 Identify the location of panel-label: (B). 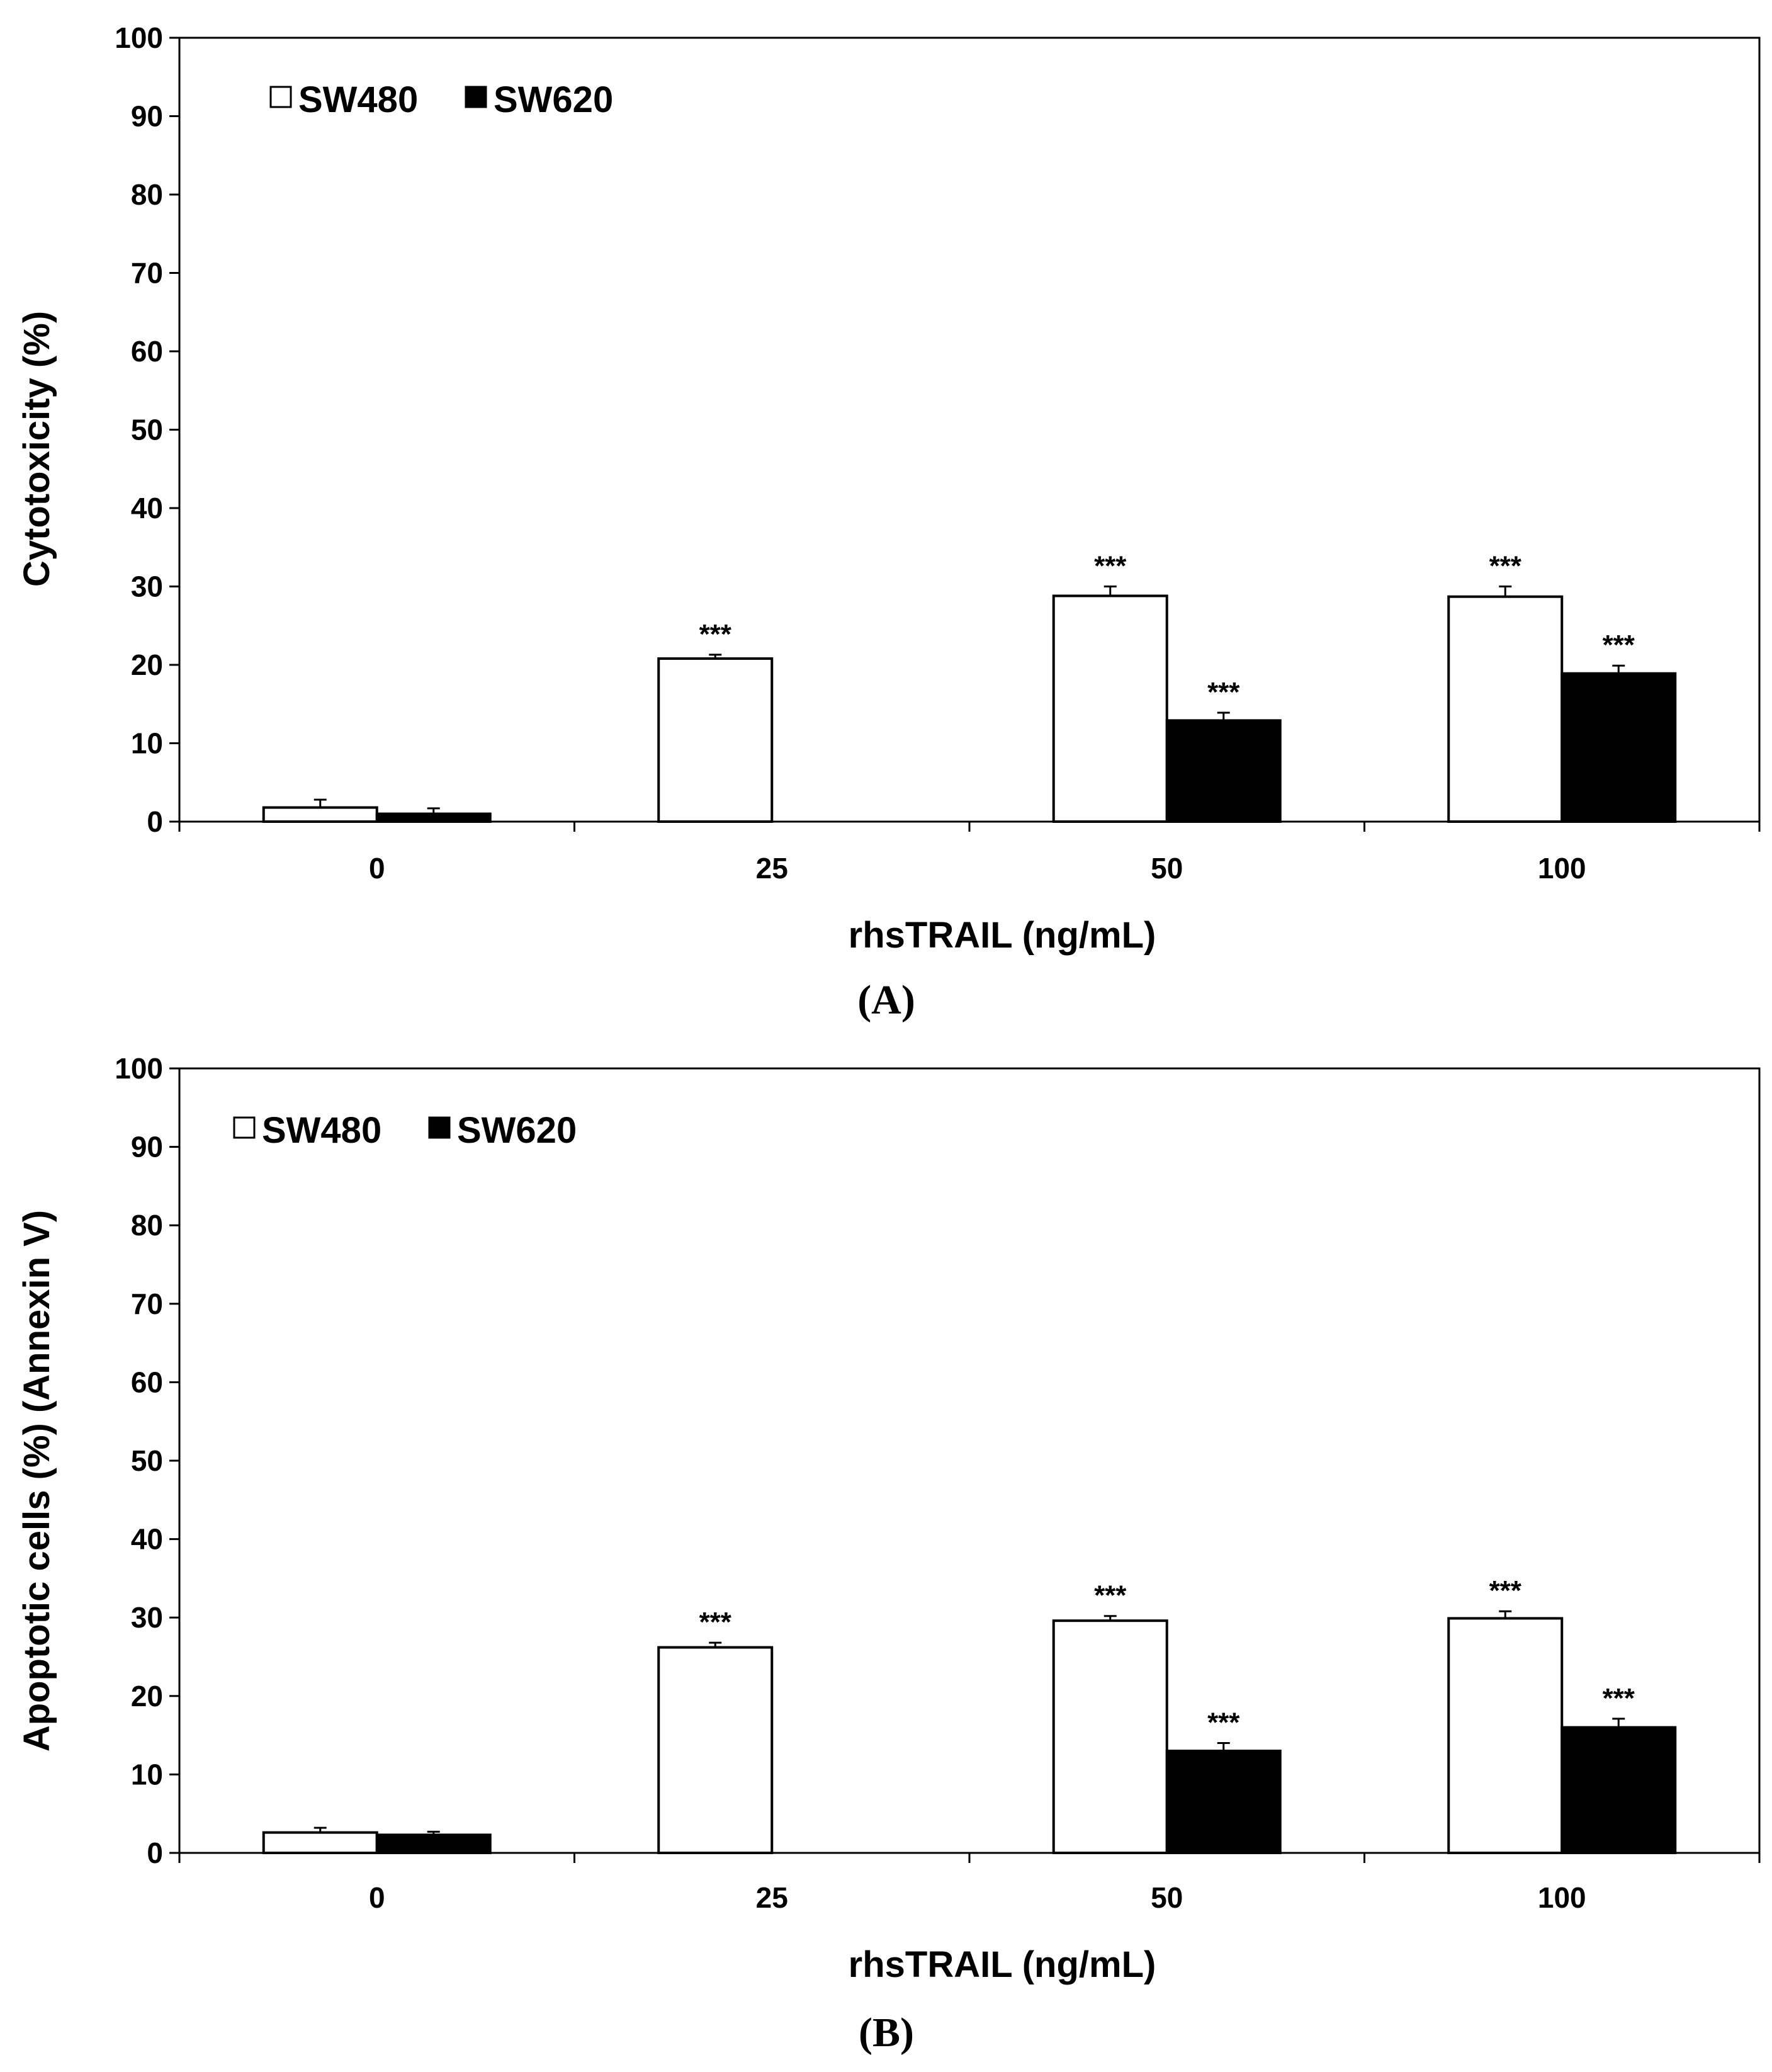
(886, 2033).